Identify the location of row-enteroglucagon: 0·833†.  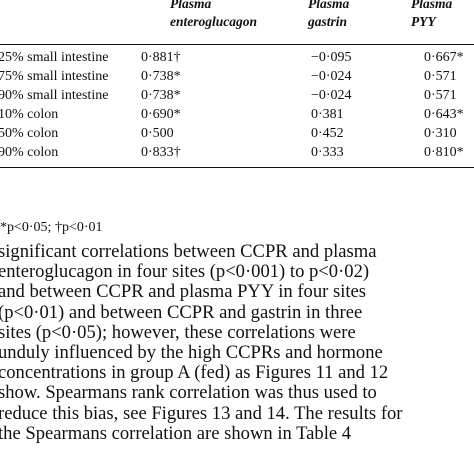
(161, 152).